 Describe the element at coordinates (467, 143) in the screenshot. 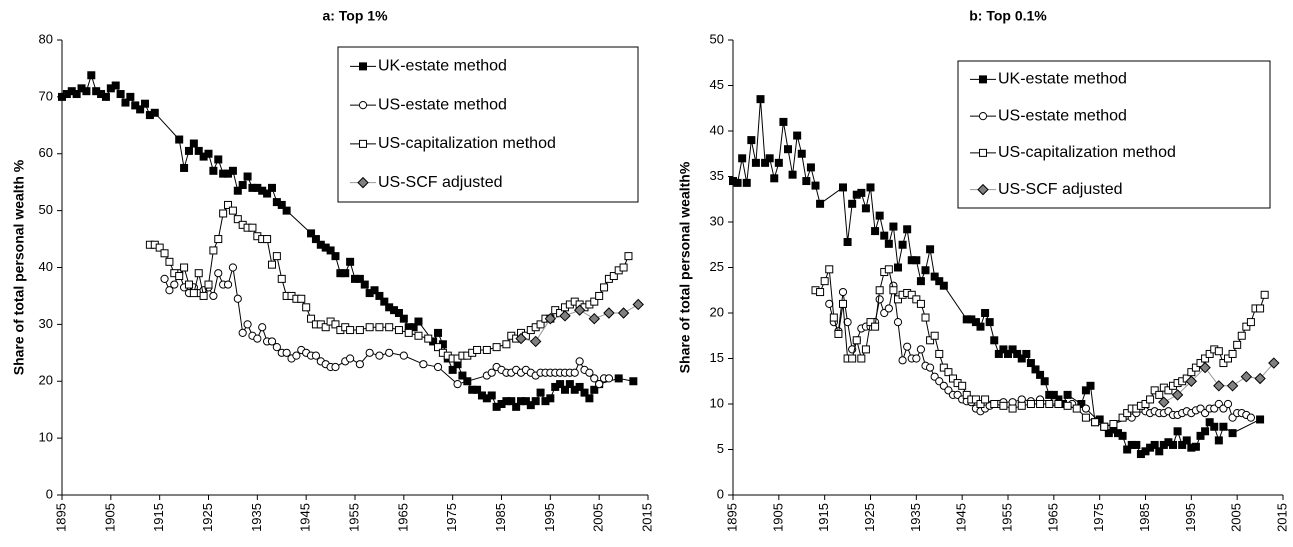

I see `legend-label: US-capitalization method` at that location.